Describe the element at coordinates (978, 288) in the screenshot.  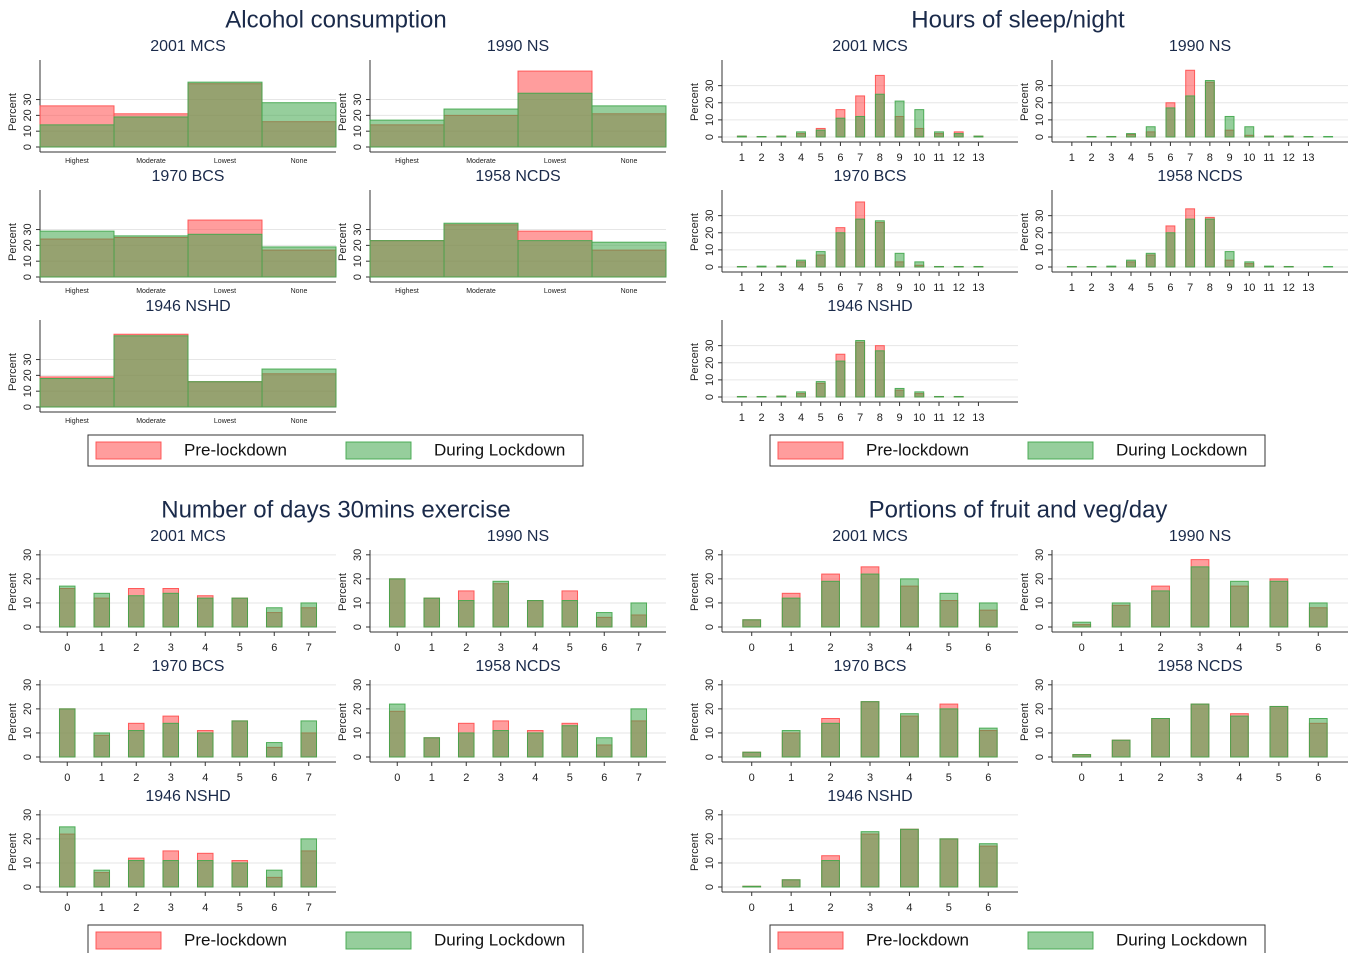
I see `x-tick-label: 13` at that location.